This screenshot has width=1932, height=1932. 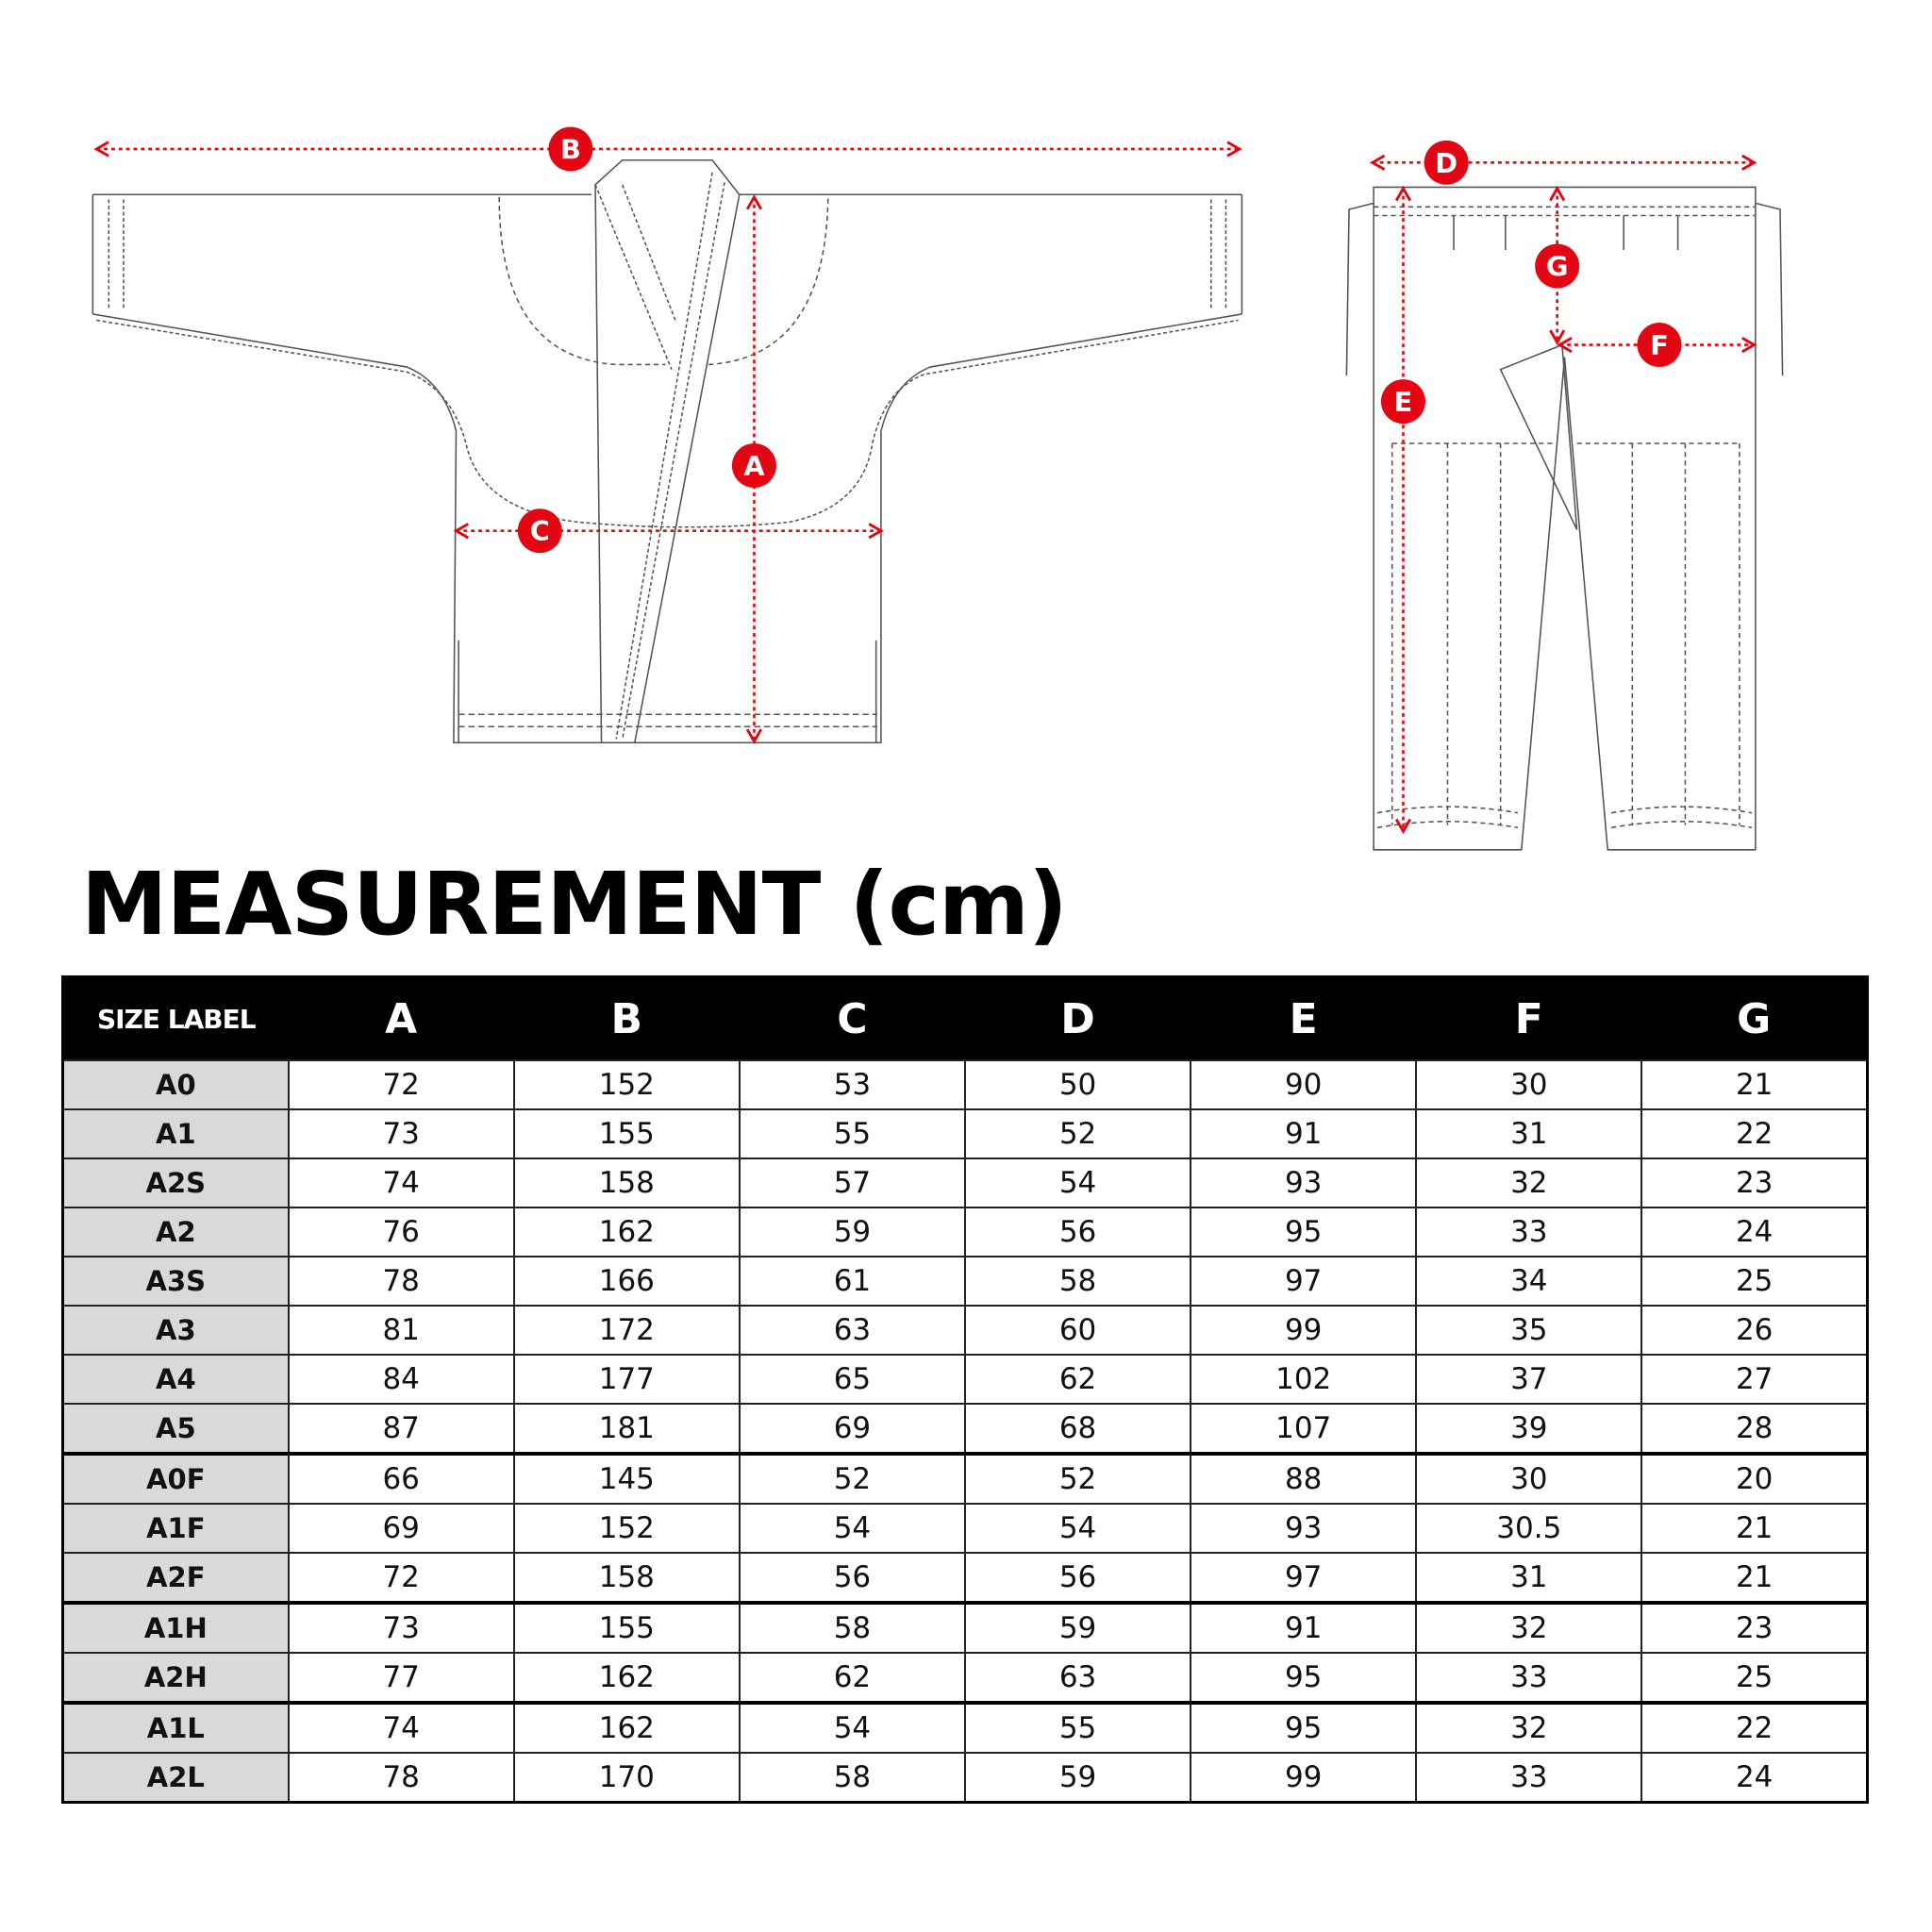 What do you see at coordinates (1304, 1282) in the screenshot?
I see `measurement-cell: 97` at bounding box center [1304, 1282].